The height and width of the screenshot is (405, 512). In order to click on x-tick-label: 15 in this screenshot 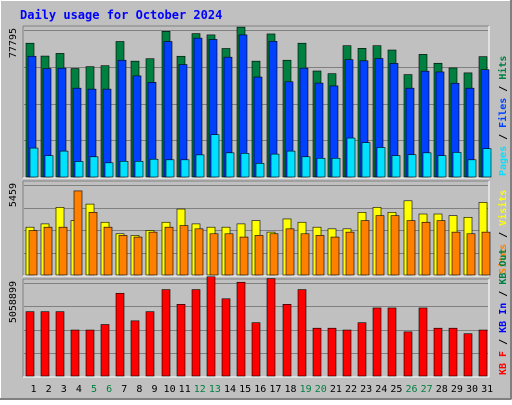, I will do `click(245, 389)`.